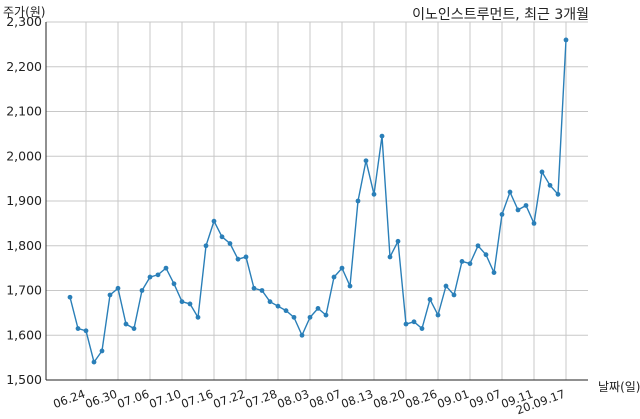 The width and height of the screenshot is (640, 419). What do you see at coordinates (500, 15) in the screenshot?
I see `chart-title: 이노인스트루먼트, 최근 3개월` at bounding box center [500, 15].